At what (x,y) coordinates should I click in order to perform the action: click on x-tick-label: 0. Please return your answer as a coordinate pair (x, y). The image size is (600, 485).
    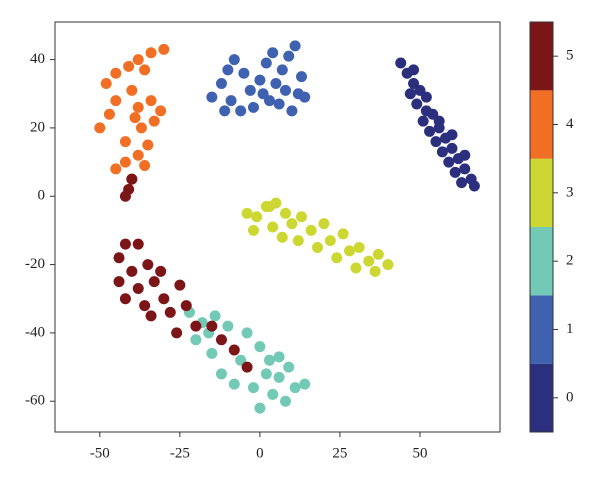
    Looking at the image, I should click on (260, 453).